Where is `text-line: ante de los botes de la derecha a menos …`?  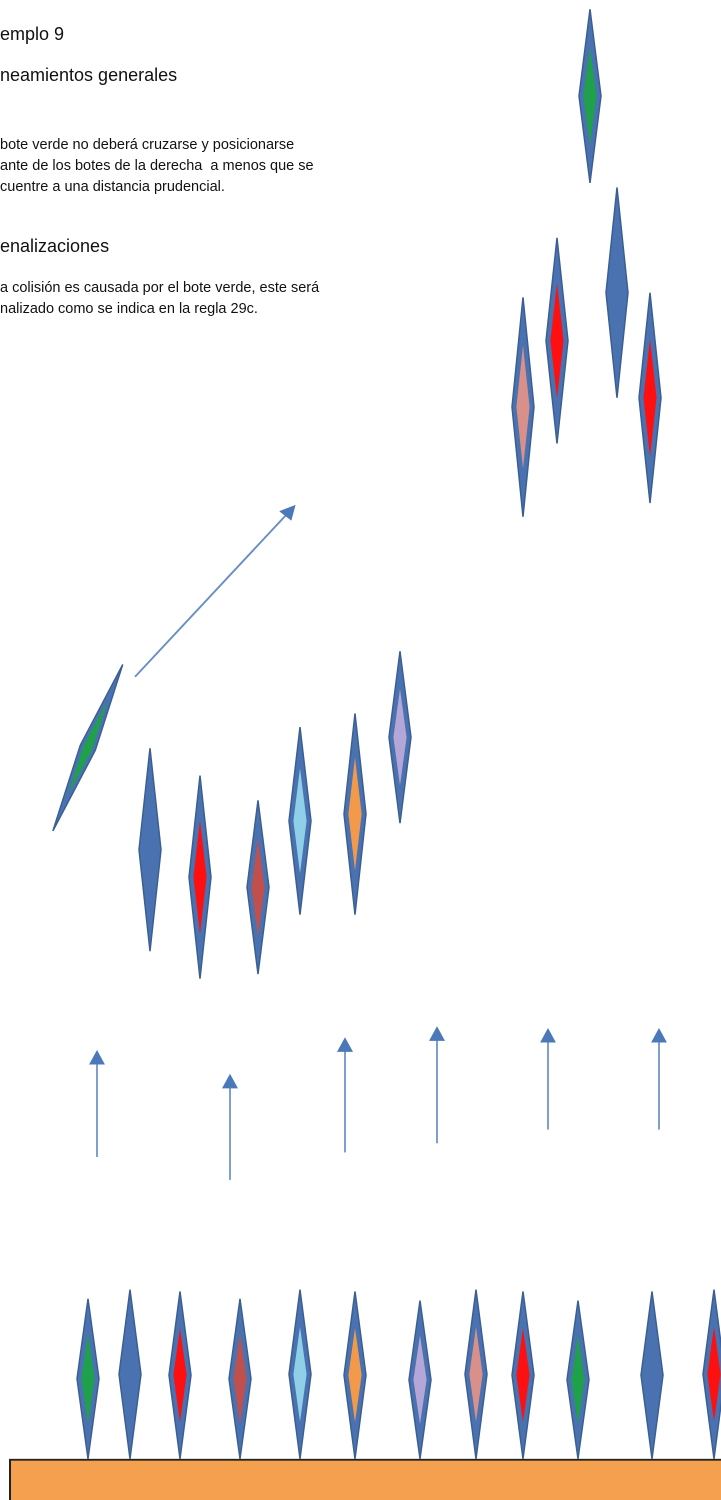 text-line: ante de los botes de la derecha a menos … is located at coordinates (157, 166).